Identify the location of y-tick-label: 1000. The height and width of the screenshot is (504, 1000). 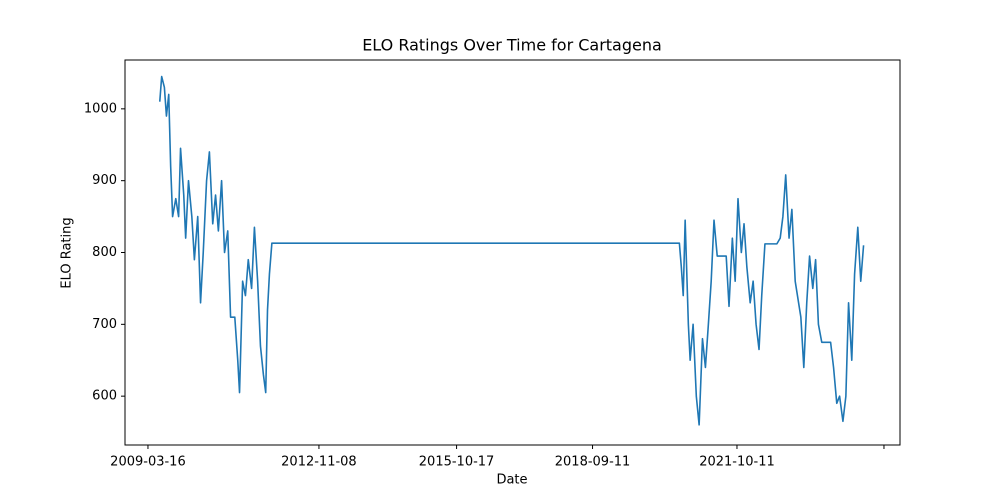
(100, 108).